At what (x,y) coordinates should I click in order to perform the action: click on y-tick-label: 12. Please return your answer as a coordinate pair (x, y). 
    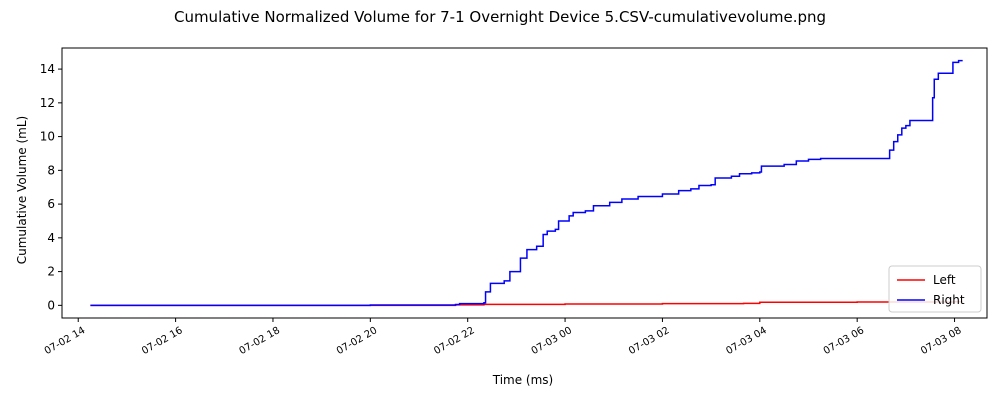
    Looking at the image, I should click on (47, 103).